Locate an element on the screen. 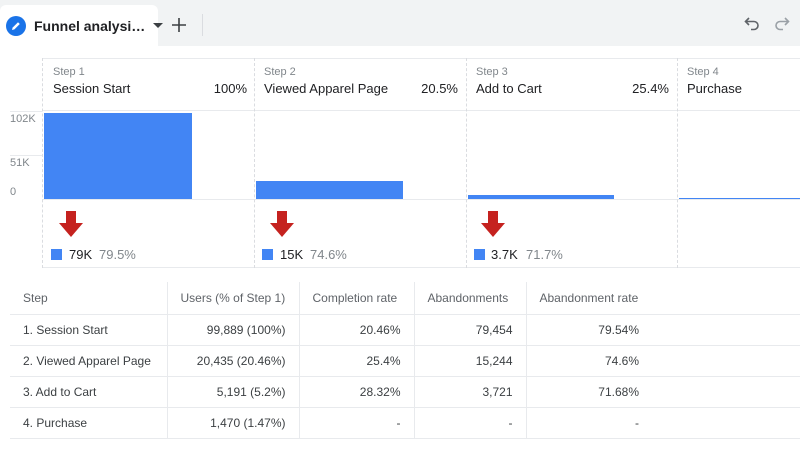 This screenshot has width=800, height=450. cell-abandonment-rate: 74.6% is located at coordinates (588, 361).